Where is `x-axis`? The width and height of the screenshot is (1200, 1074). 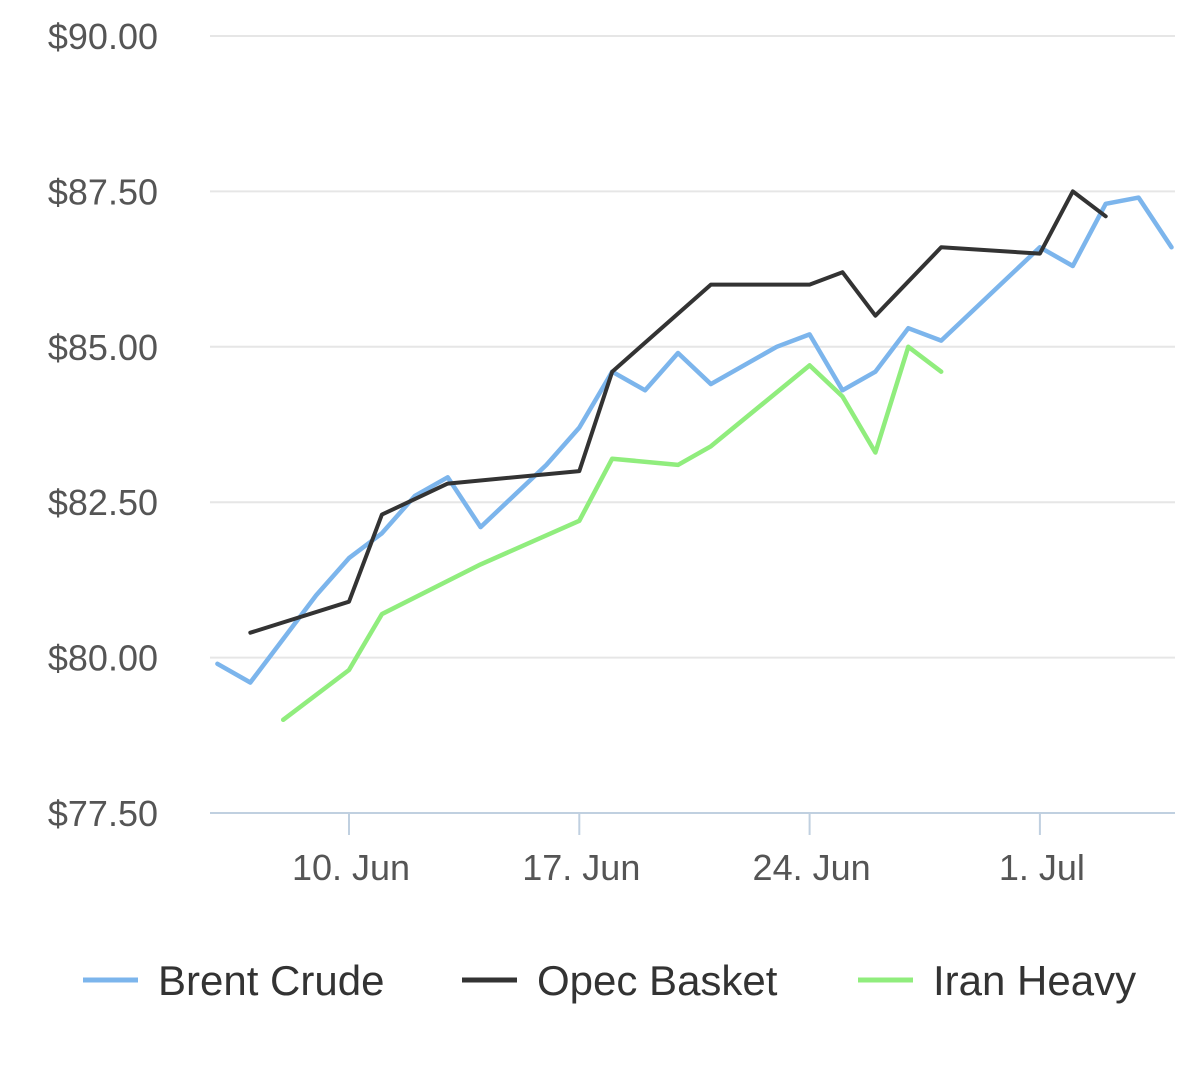 x-axis is located at coordinates (692, 823).